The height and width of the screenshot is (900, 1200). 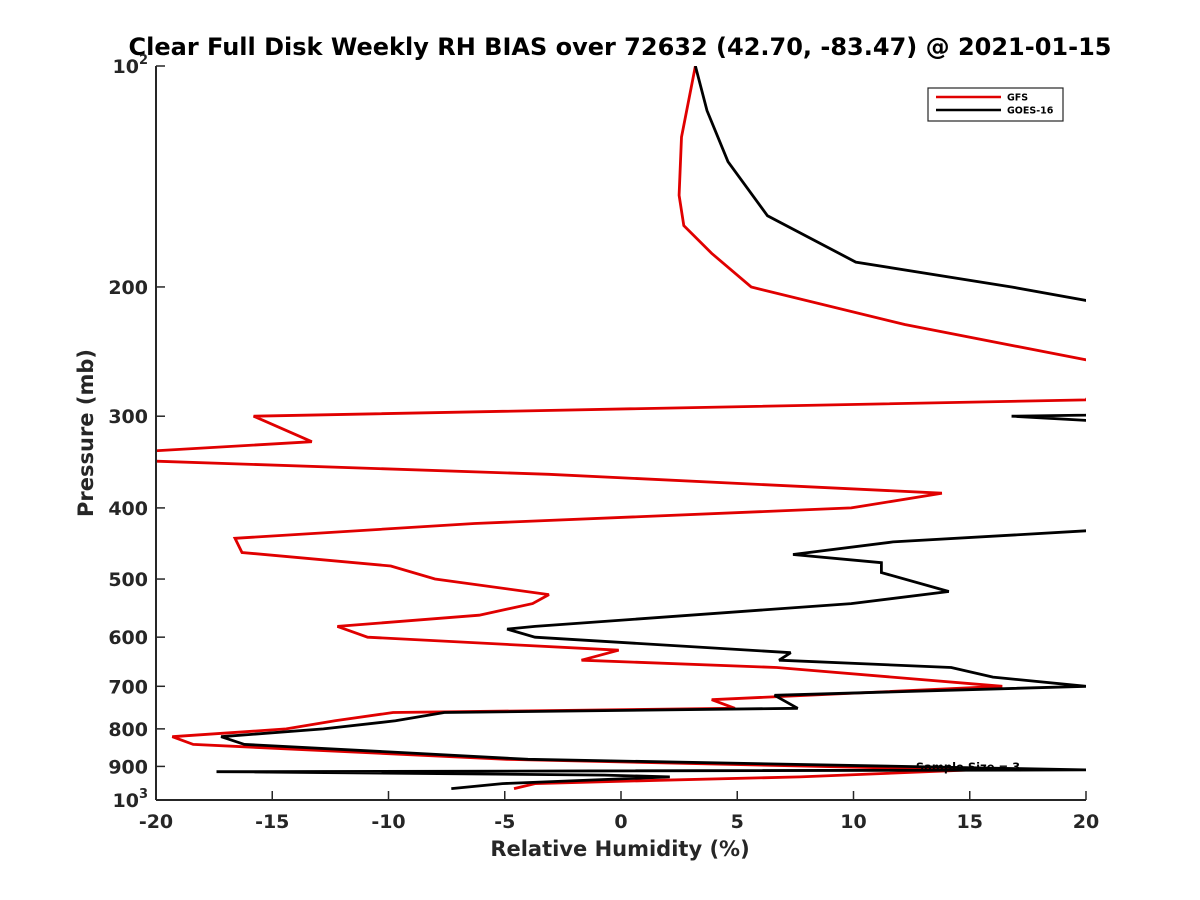 What do you see at coordinates (136, 432) in the screenshot?
I see `y-ticks: 10² 200 300 400 500 600 700 800 900 10³` at bounding box center [136, 432].